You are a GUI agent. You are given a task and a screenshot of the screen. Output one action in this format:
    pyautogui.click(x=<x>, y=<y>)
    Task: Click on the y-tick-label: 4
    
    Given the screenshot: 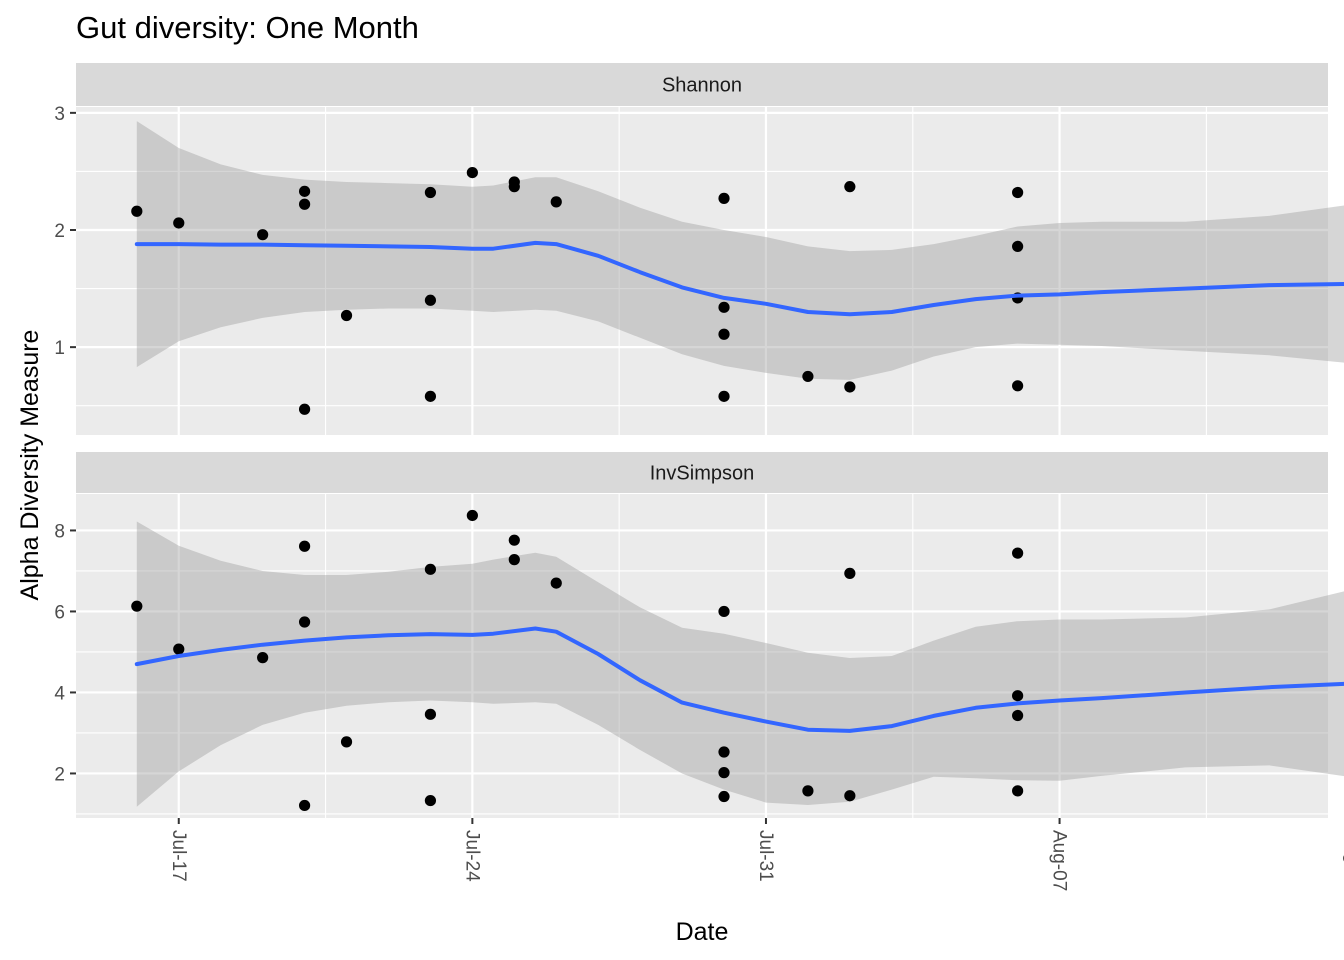 What is the action you would take?
    pyautogui.click(x=59, y=693)
    